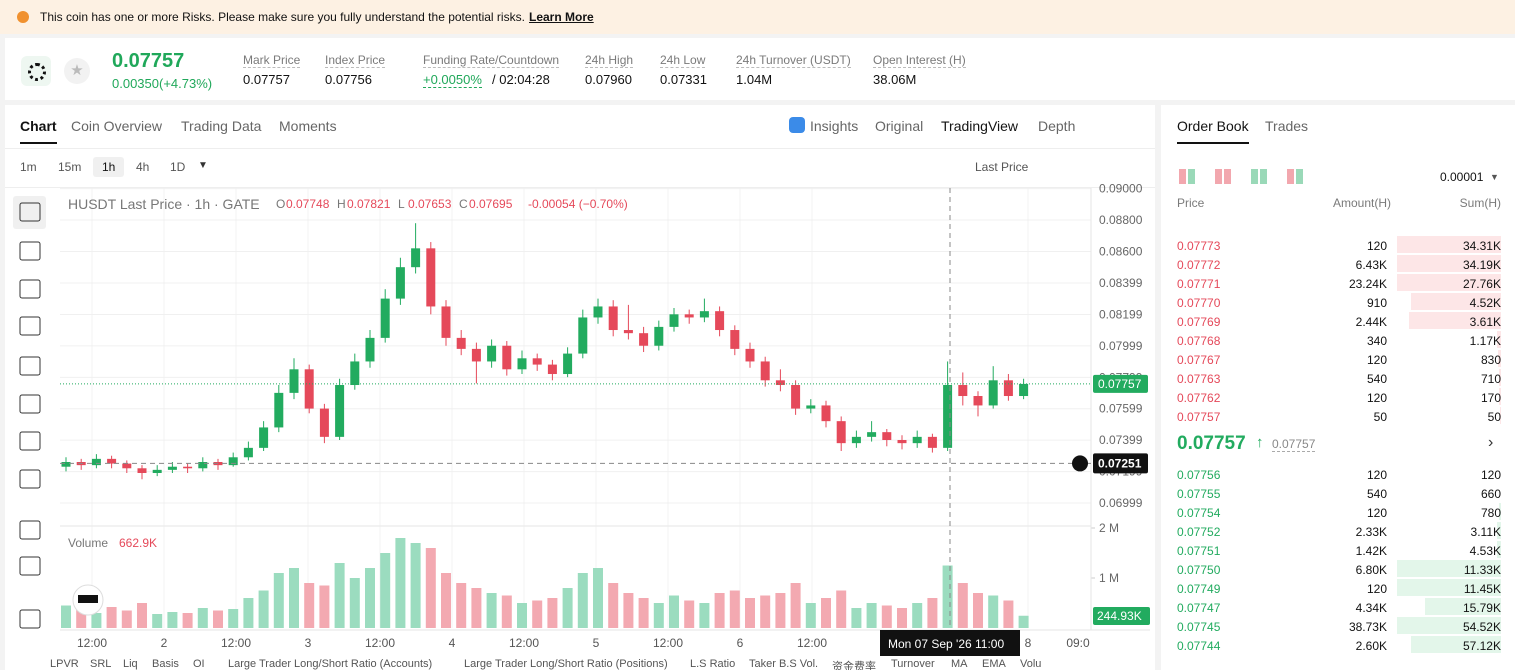 The image size is (1515, 670). What do you see at coordinates (1371, 265) in the screenshot?
I see `ob-amount: 6.43K` at bounding box center [1371, 265].